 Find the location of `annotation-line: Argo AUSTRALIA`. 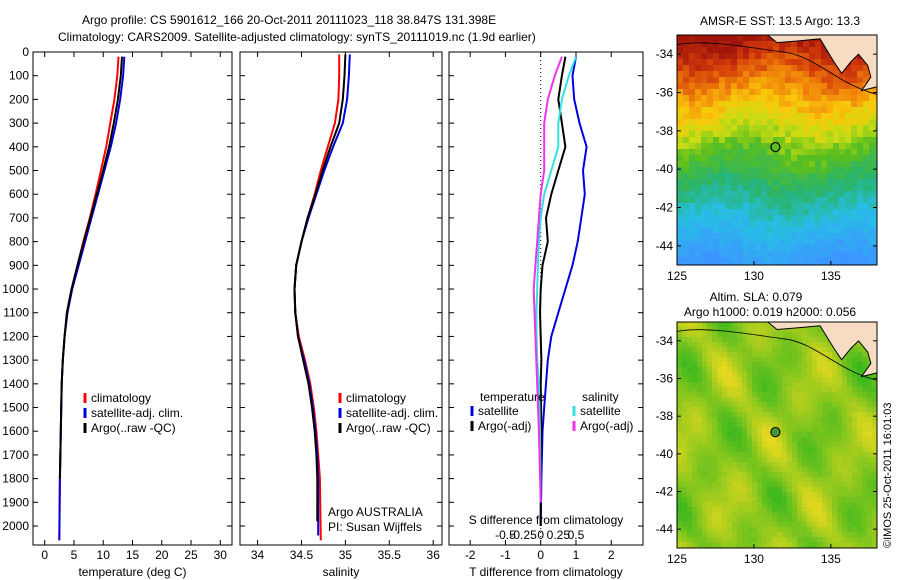

annotation-line: Argo AUSTRALIA is located at coordinates (375, 512).